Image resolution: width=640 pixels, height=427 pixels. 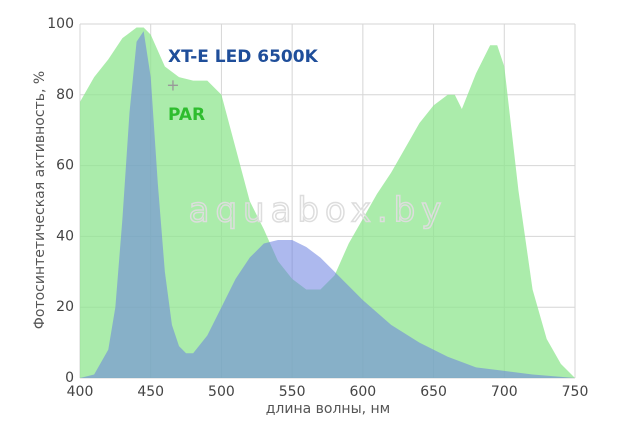 I want to click on y-tick-label: 100, so click(x=60, y=24).